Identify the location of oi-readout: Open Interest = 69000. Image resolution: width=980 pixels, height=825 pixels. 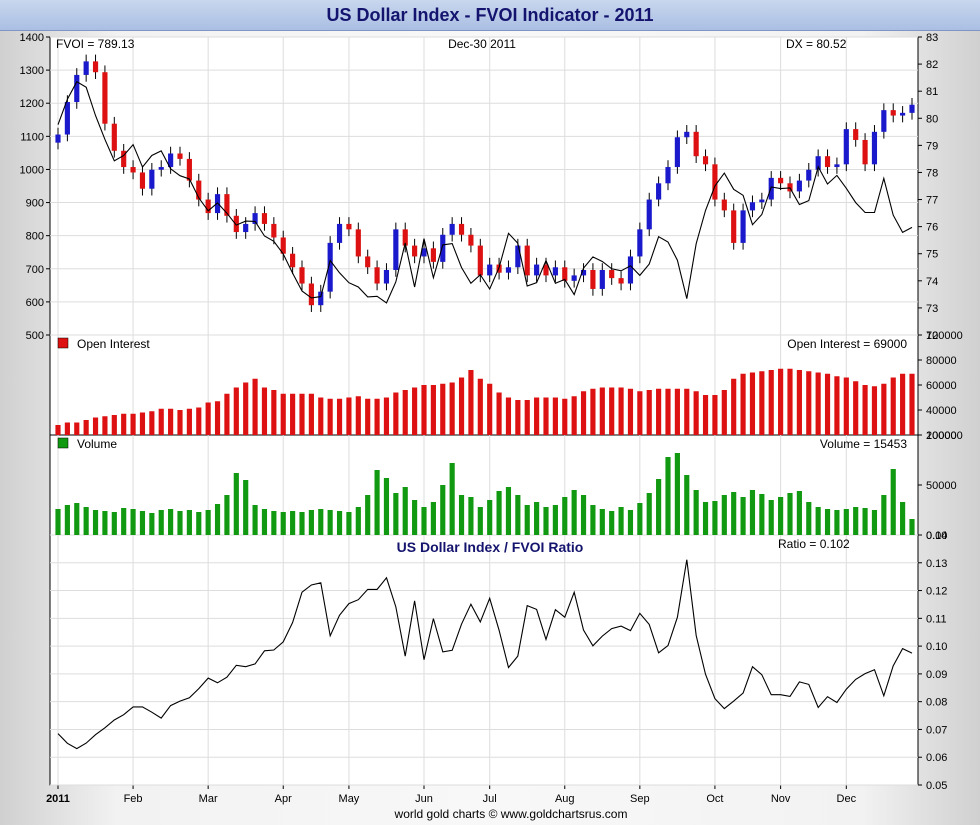
(847, 344).